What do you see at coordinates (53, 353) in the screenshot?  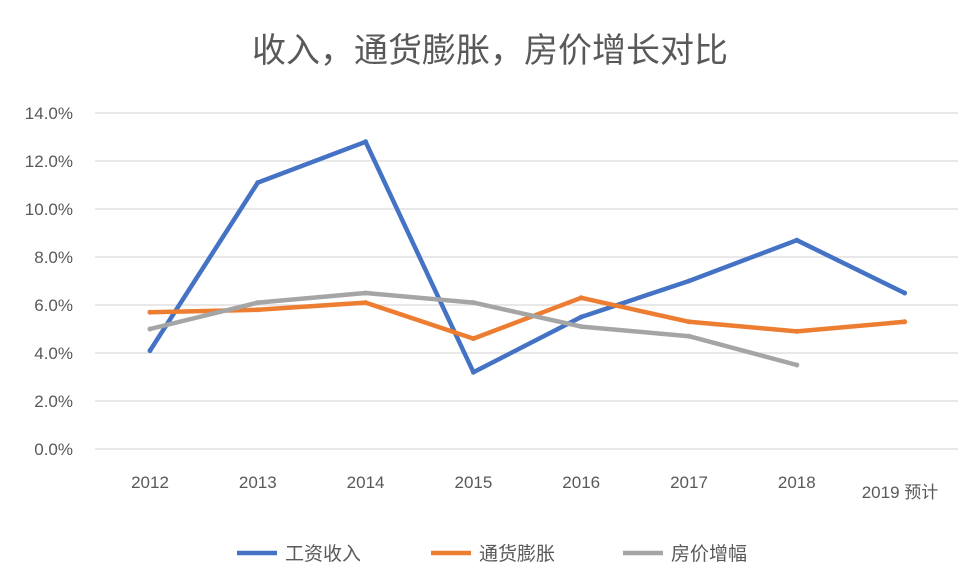 I see `y-tick-label: 4.0%` at bounding box center [53, 353].